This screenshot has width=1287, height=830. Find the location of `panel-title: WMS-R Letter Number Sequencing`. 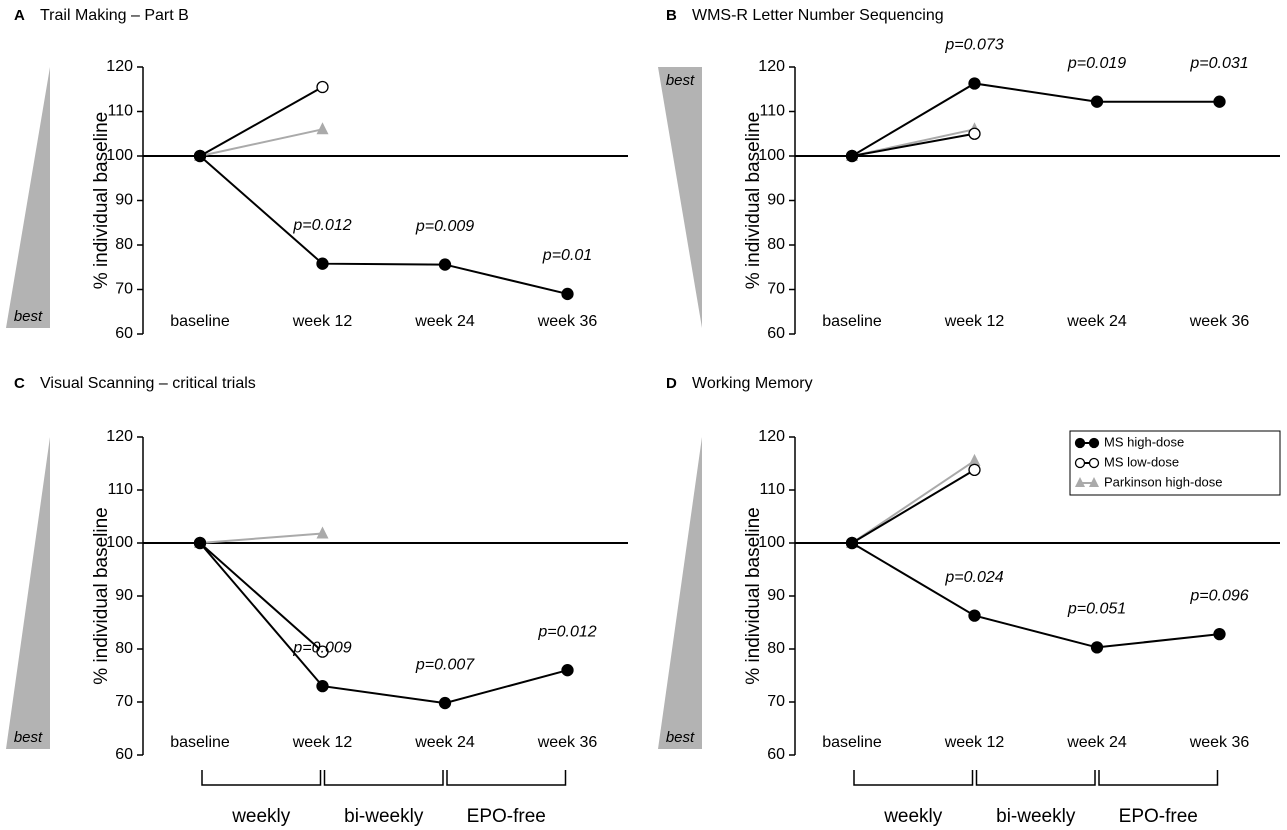

panel-title: WMS-R Letter Number Sequencing is located at coordinates (818, 15).